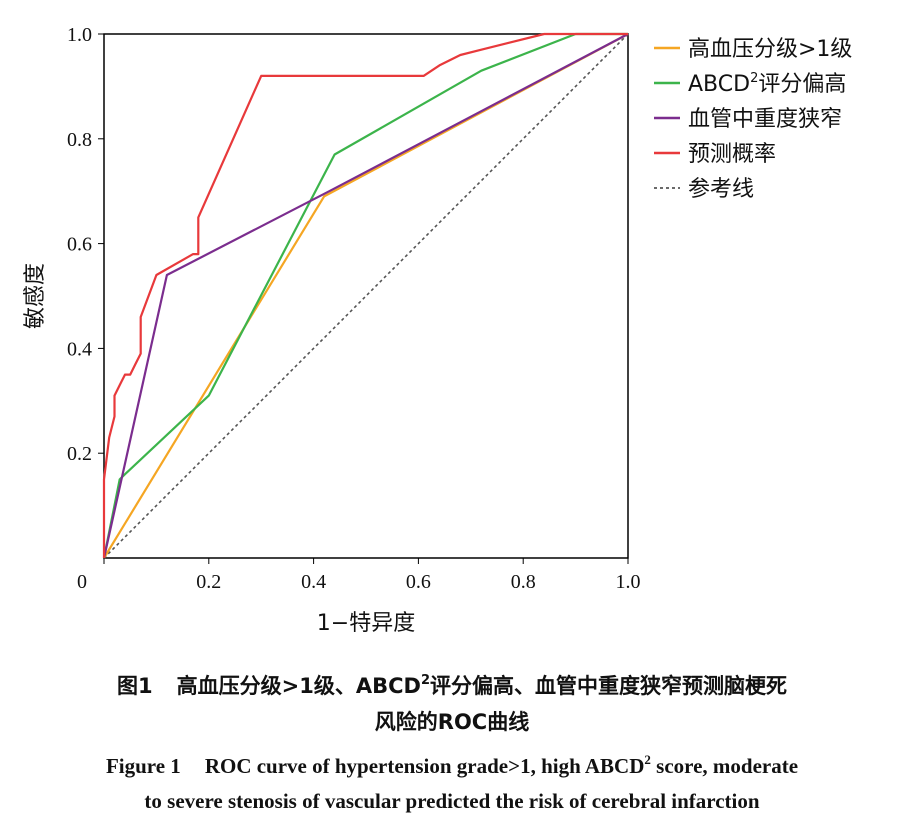 This screenshot has height=831, width=904. I want to click on y-tick-label: 0.4, so click(79, 349).